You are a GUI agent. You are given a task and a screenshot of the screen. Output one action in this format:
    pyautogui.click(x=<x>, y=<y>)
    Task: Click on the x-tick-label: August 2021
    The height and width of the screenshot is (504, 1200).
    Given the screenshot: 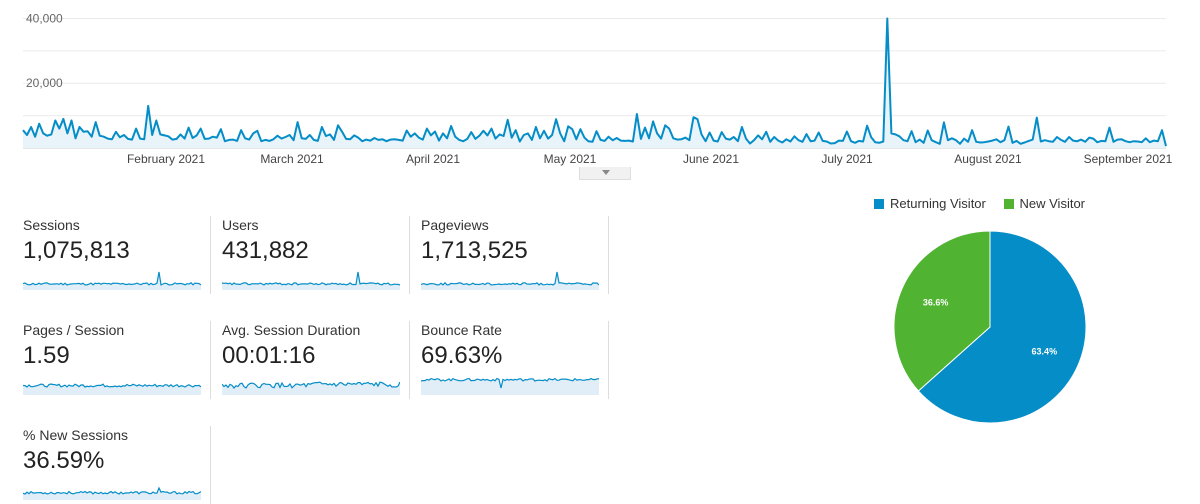 What is the action you would take?
    pyautogui.click(x=988, y=159)
    